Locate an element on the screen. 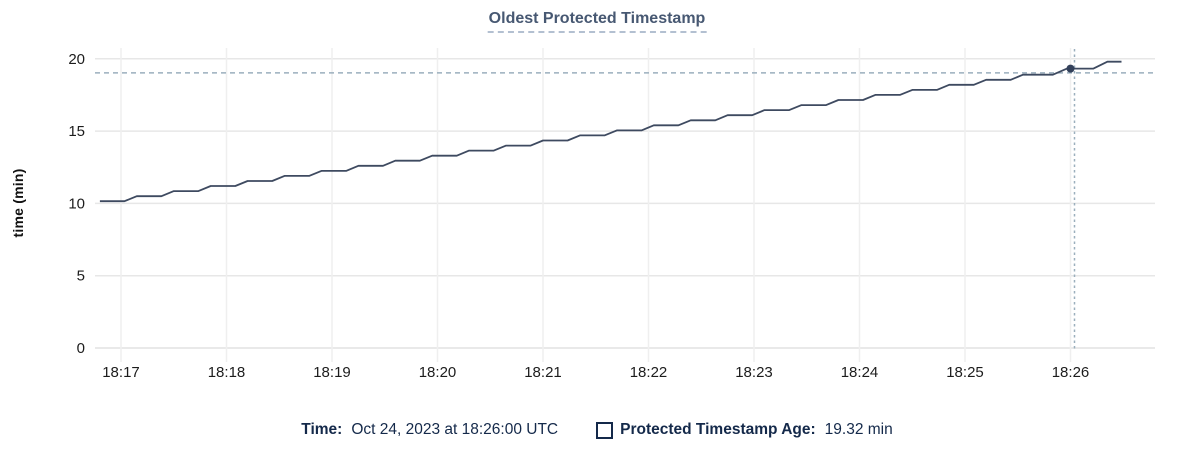 The height and width of the screenshot is (466, 1194). x-tick-label: 18:19 is located at coordinates (332, 372).